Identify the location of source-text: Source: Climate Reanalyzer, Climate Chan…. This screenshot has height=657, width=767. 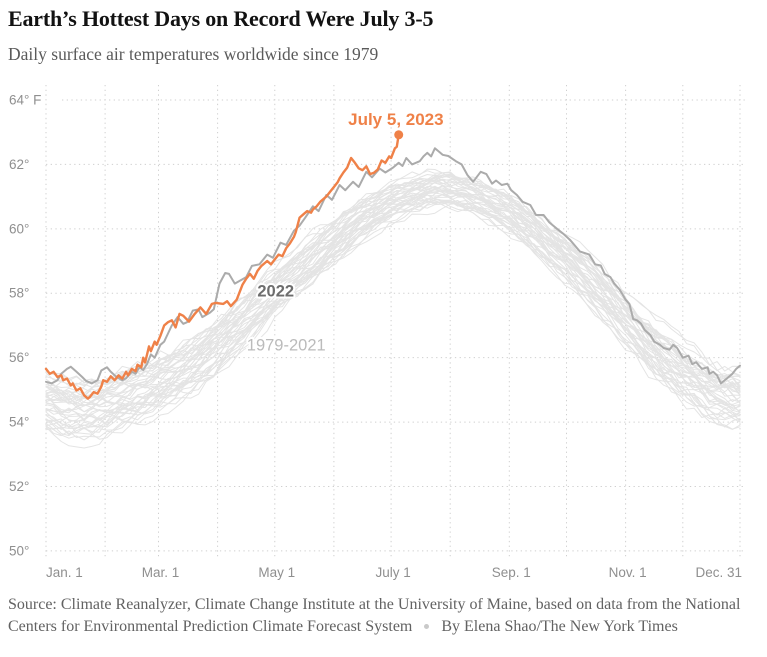
(374, 615).